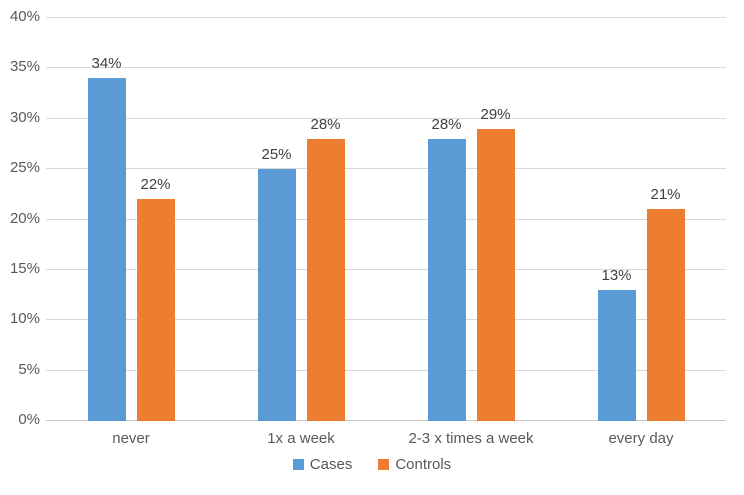  What do you see at coordinates (24, 168) in the screenshot?
I see `y-tick-label: 25%` at bounding box center [24, 168].